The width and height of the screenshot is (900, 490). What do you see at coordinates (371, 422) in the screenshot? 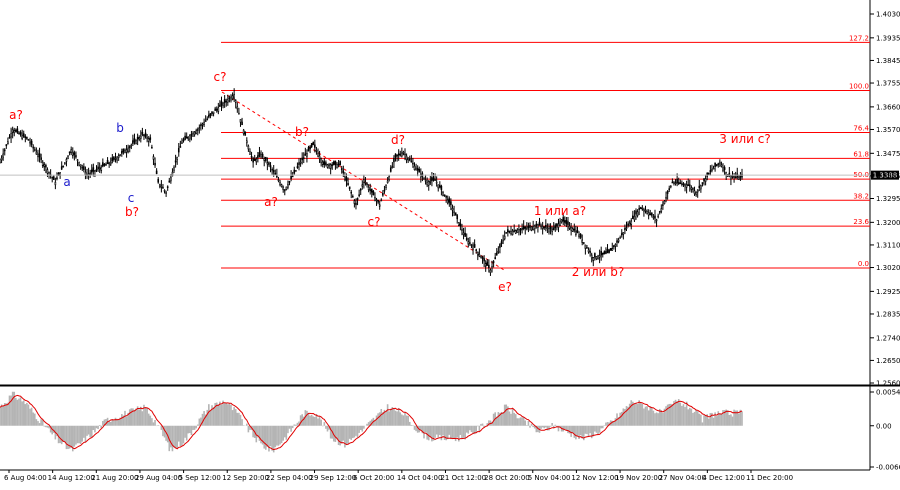
I see `oscillator-signal-line` at bounding box center [371, 422].